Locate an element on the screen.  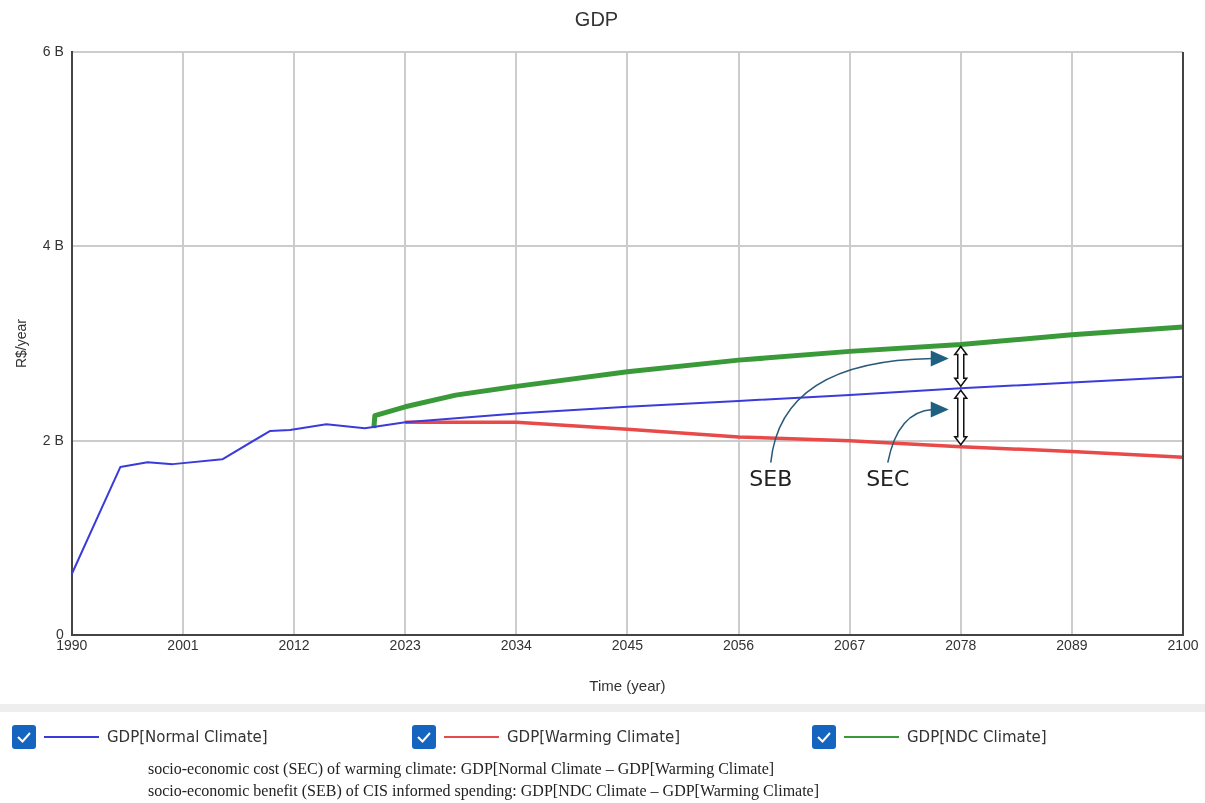
x-tick-label: 2001 is located at coordinates (183, 645).